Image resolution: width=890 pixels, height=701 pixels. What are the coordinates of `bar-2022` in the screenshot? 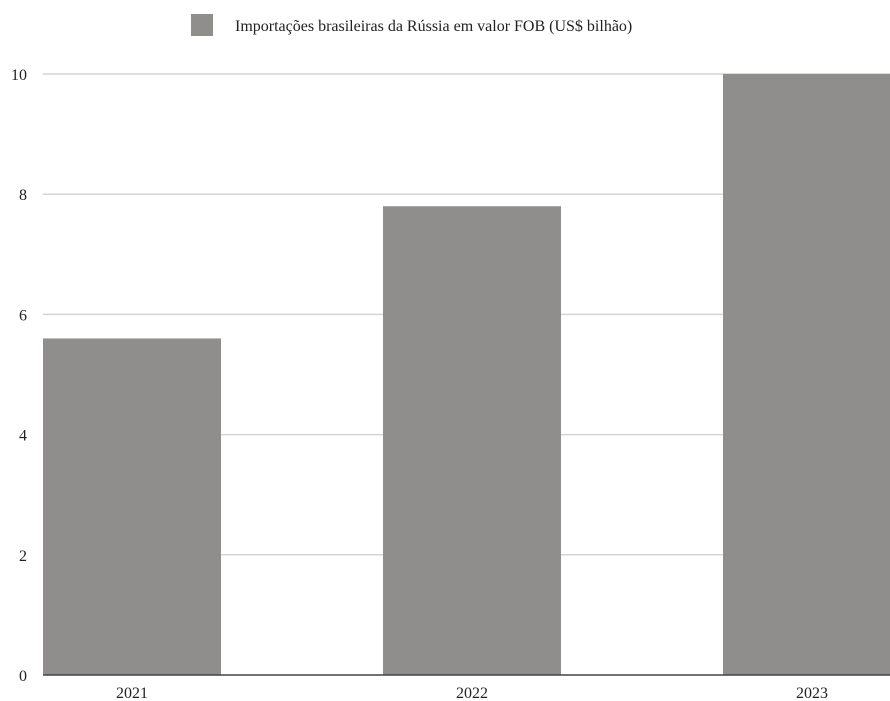 It's located at (472, 440).